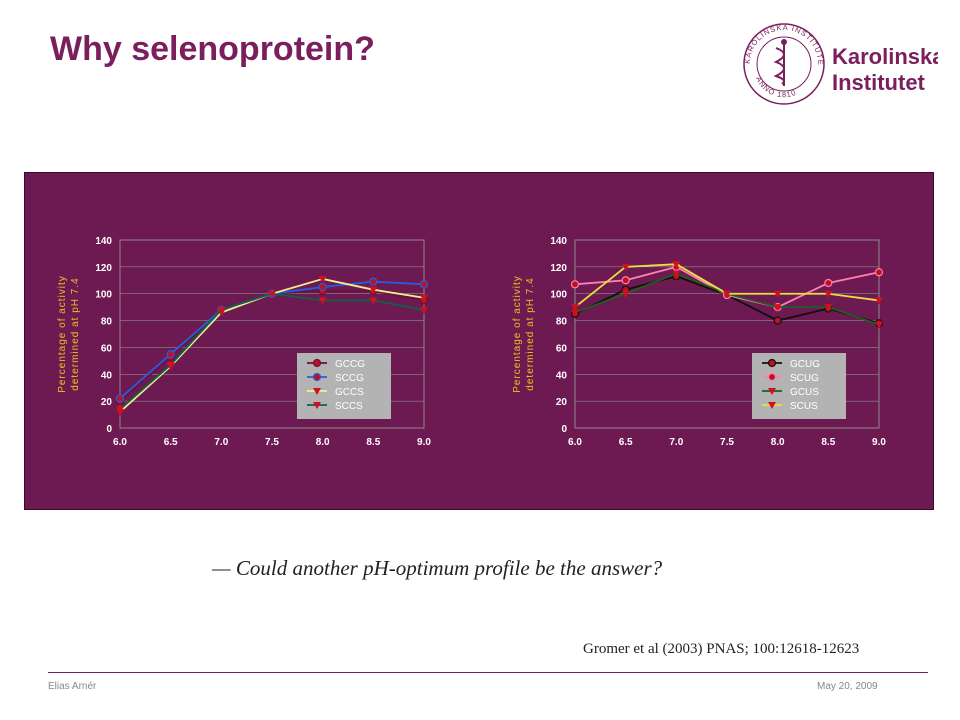 This screenshot has height=720, width=960. I want to click on left-chart-legend-box, so click(344, 386).